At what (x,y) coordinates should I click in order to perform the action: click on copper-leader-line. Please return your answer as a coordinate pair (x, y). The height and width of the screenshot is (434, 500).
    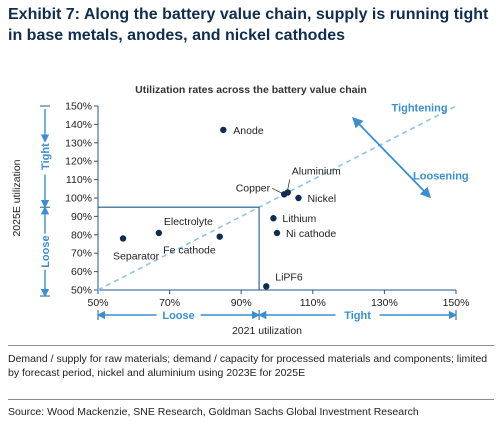
    Looking at the image, I should click on (277, 190).